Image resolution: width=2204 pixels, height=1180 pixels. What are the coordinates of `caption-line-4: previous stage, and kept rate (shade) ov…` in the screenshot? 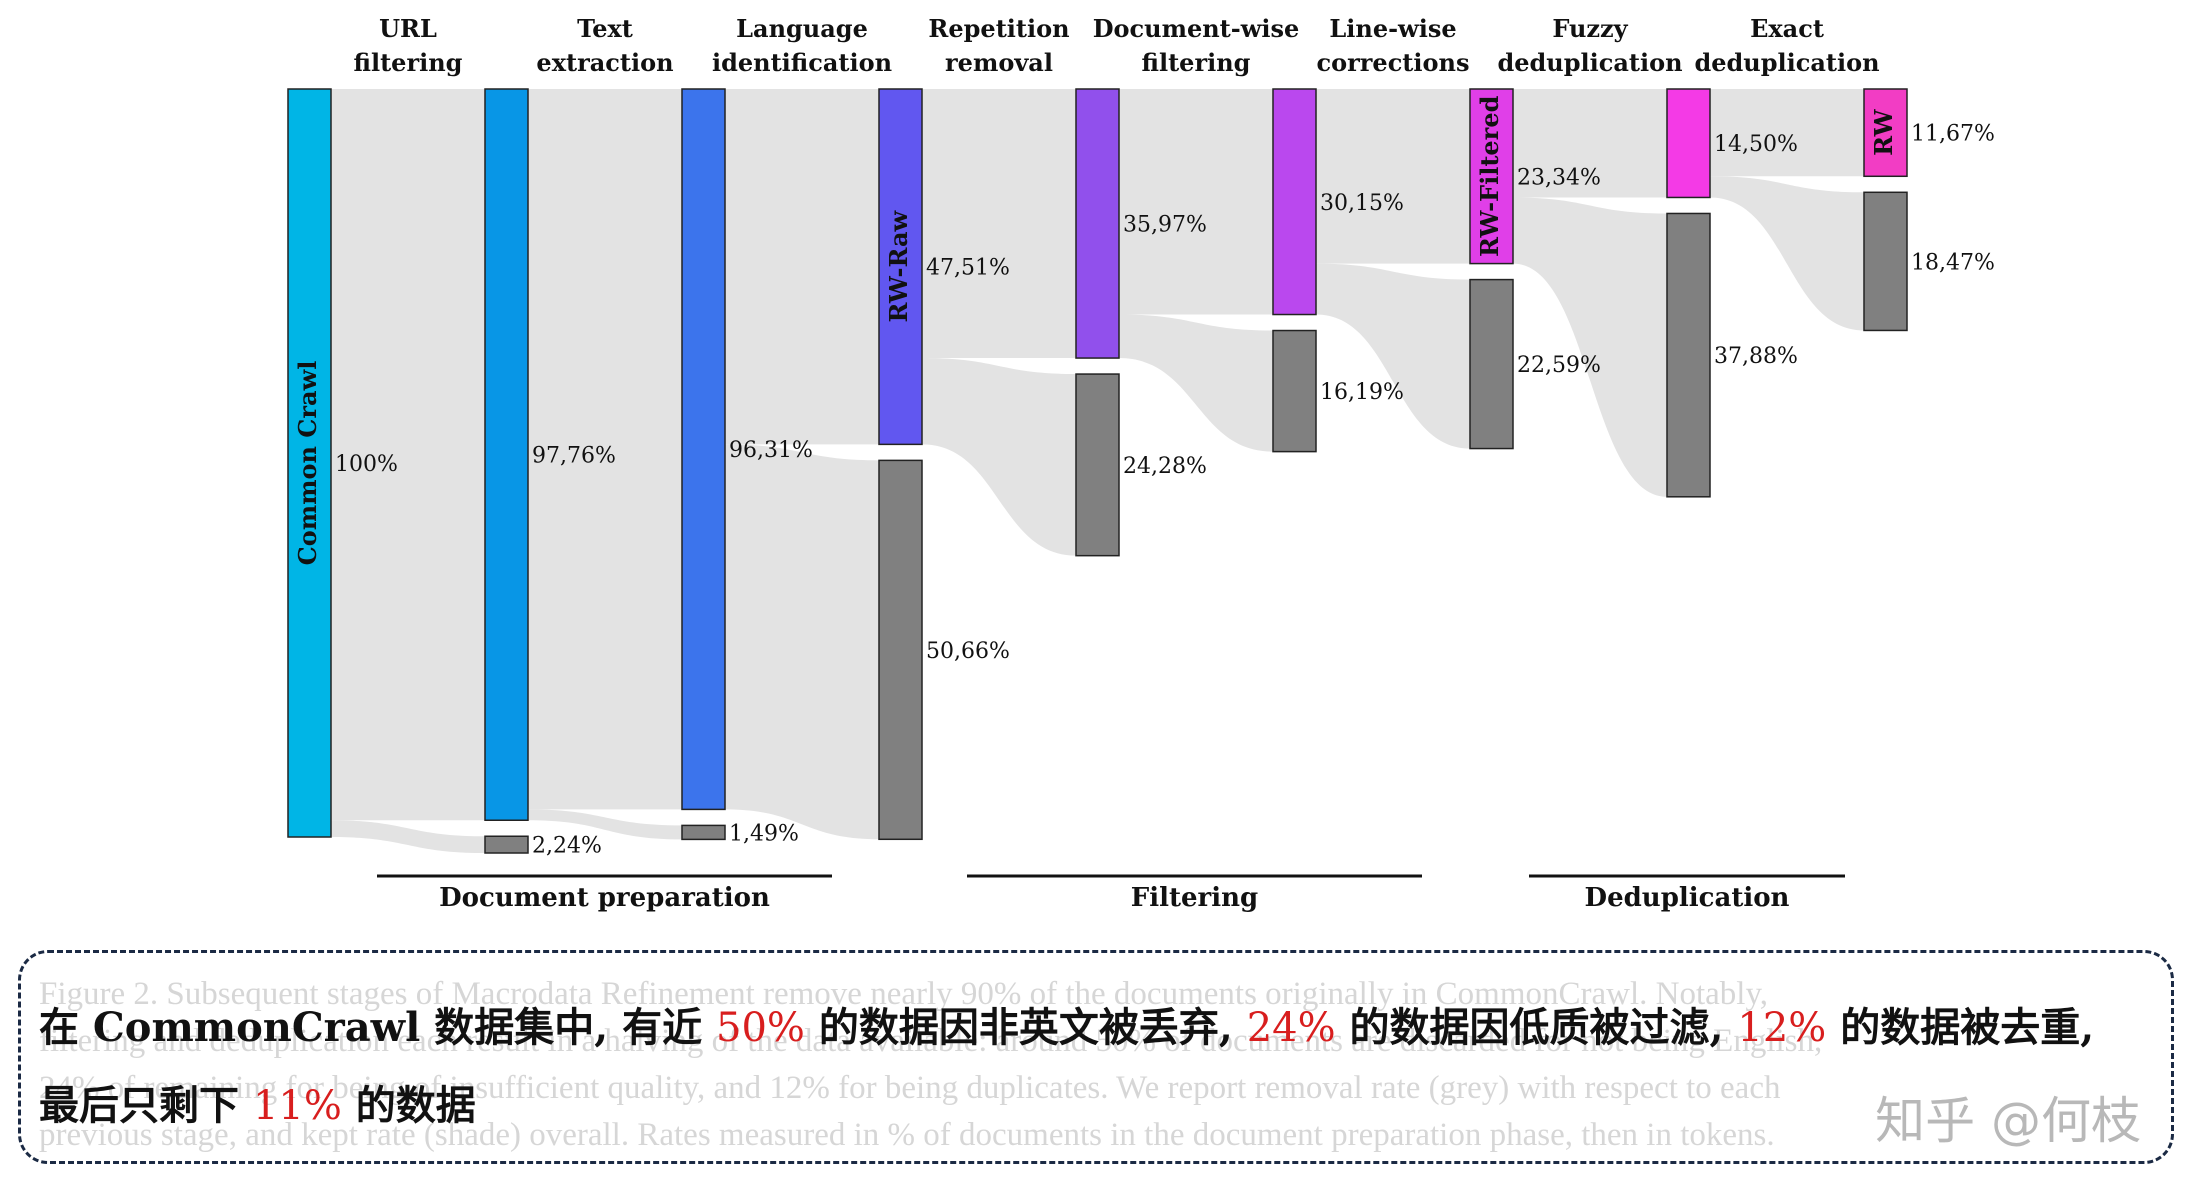 It's located at (907, 1135).